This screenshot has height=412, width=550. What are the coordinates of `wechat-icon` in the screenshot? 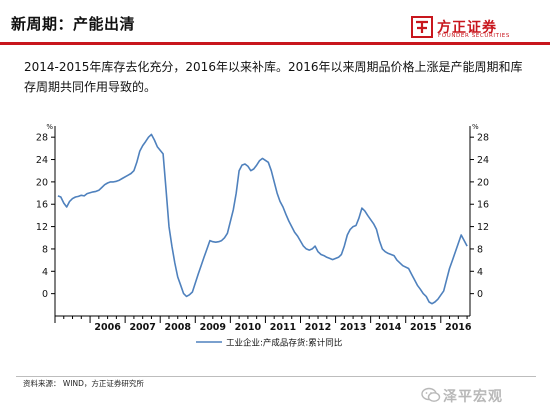 It's located at (431, 394).